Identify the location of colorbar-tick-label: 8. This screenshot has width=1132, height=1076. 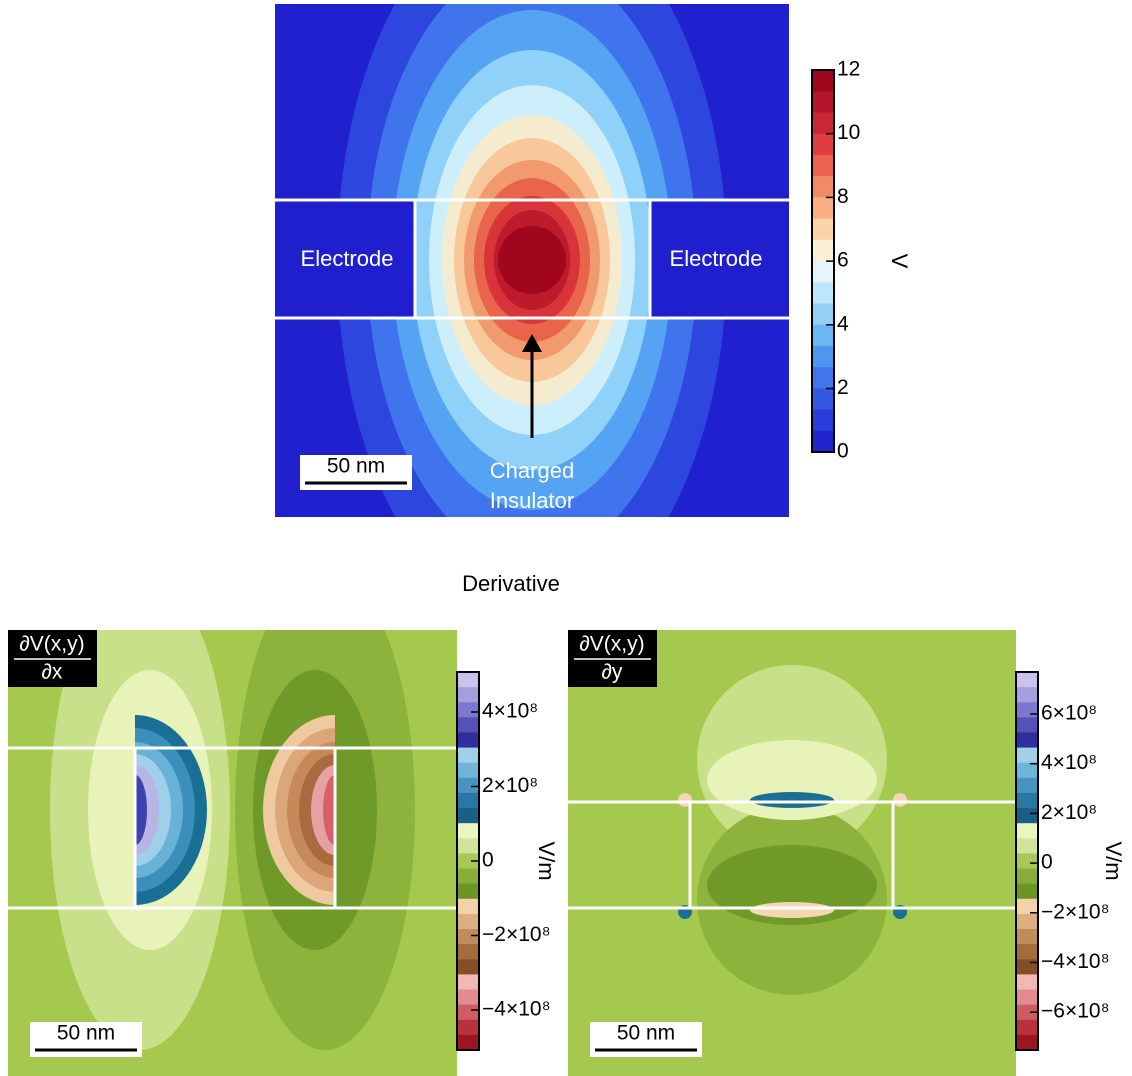
(843, 196).